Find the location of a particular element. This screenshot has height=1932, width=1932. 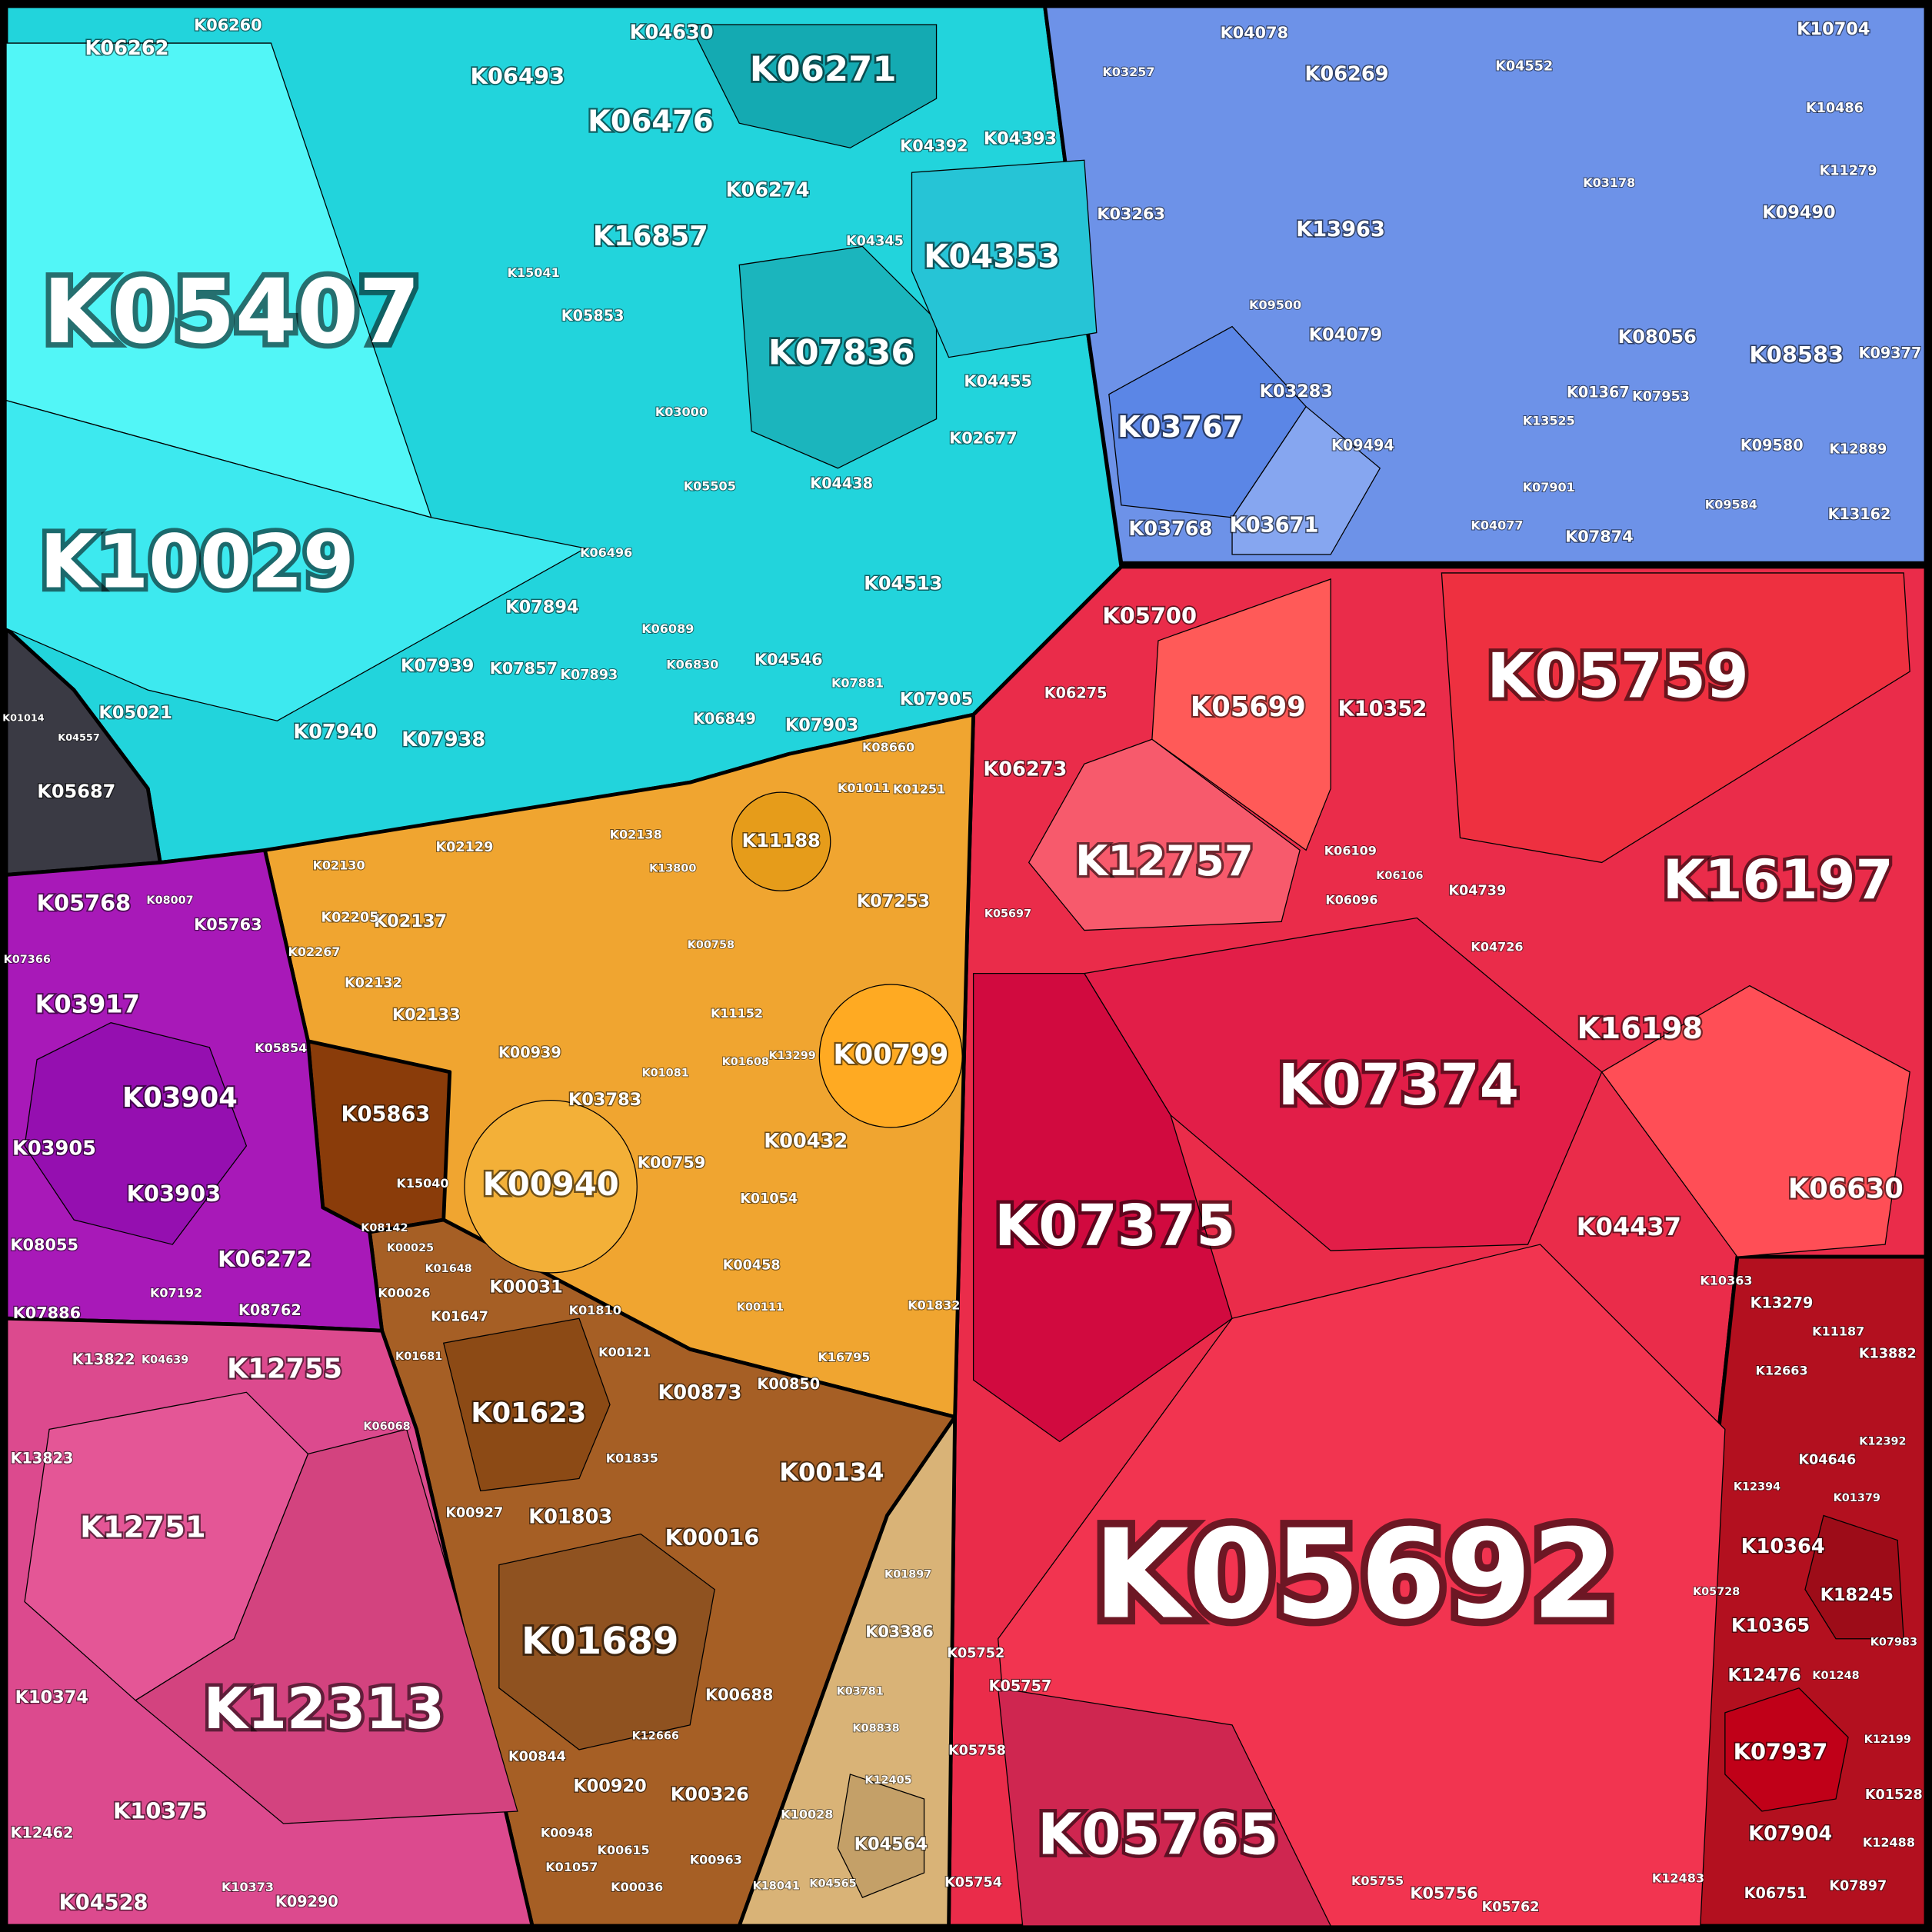

cell-label: K04630 is located at coordinates (672, 32).